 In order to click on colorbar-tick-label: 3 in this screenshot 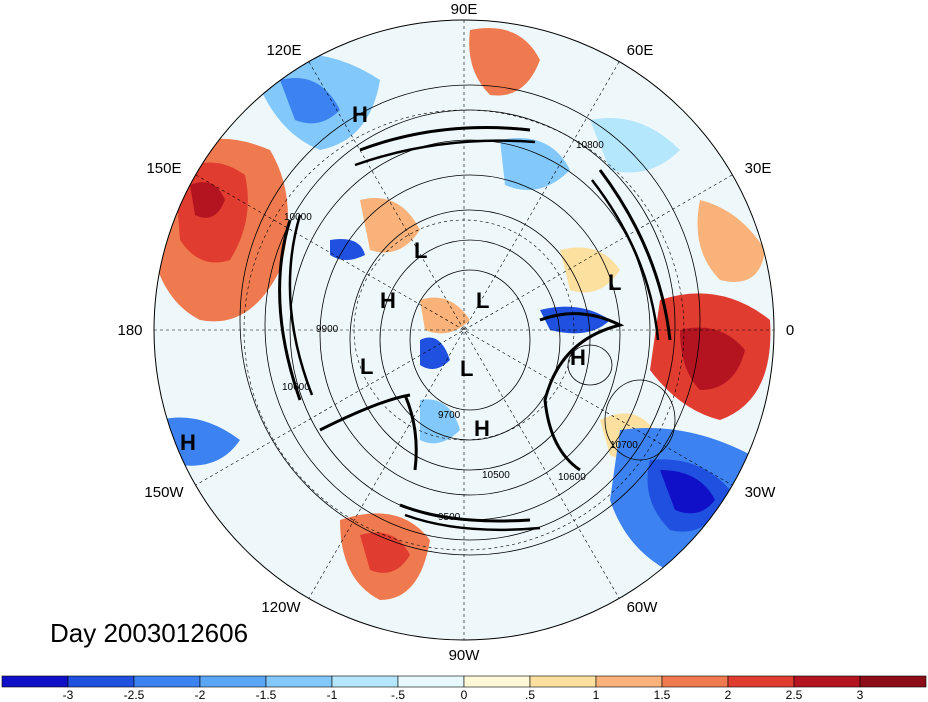, I will do `click(860, 695)`.